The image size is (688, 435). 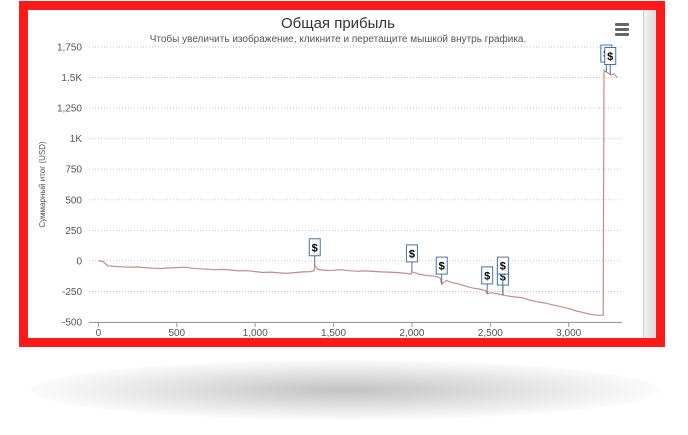 I want to click on y-tick-label: 500, so click(x=73, y=200).